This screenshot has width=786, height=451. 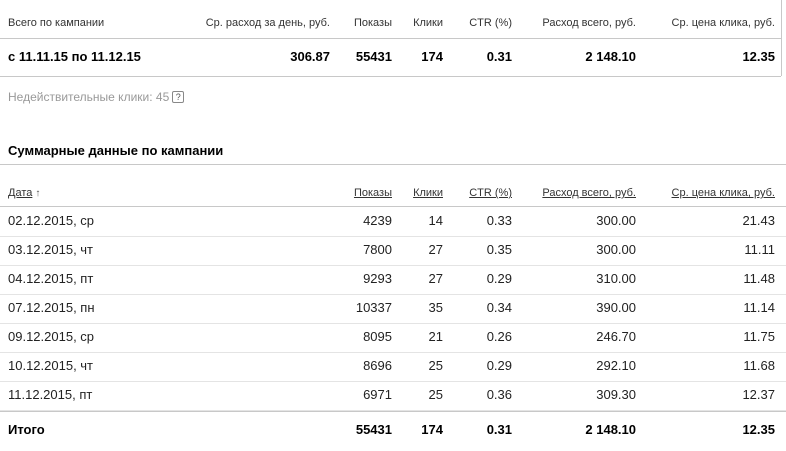 I want to click on row-ctr: 0.35, so click(x=499, y=249).